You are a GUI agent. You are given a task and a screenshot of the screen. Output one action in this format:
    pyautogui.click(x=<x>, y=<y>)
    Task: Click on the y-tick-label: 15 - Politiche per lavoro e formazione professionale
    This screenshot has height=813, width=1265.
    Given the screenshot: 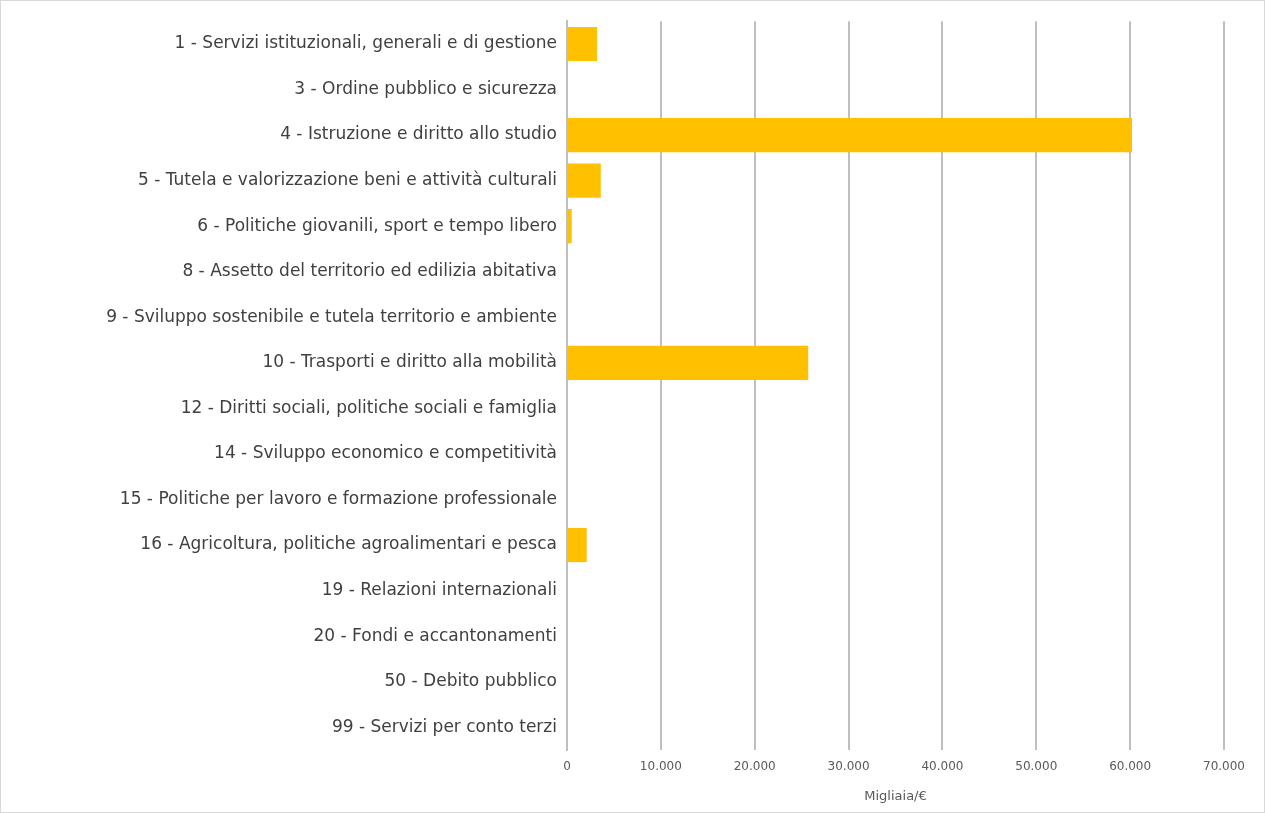 What is the action you would take?
    pyautogui.click(x=338, y=497)
    